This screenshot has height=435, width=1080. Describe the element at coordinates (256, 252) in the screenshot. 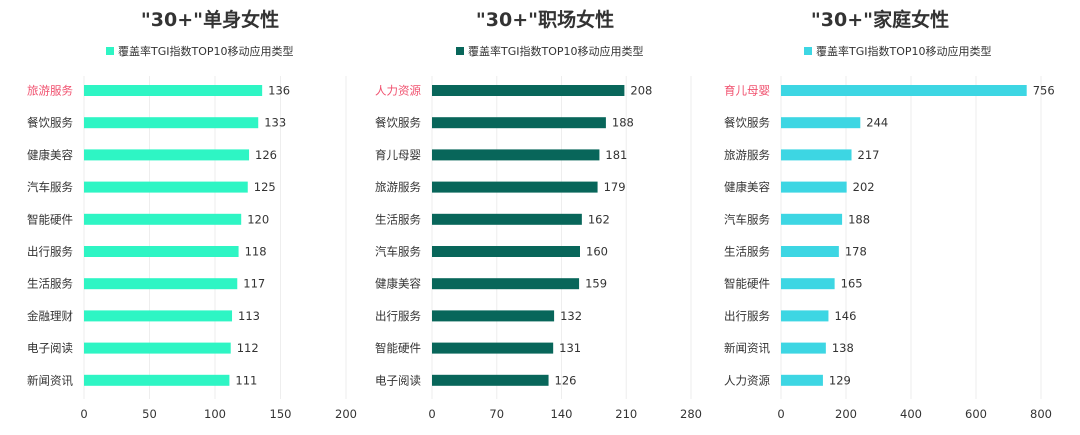

I see `value-label: 118` at that location.